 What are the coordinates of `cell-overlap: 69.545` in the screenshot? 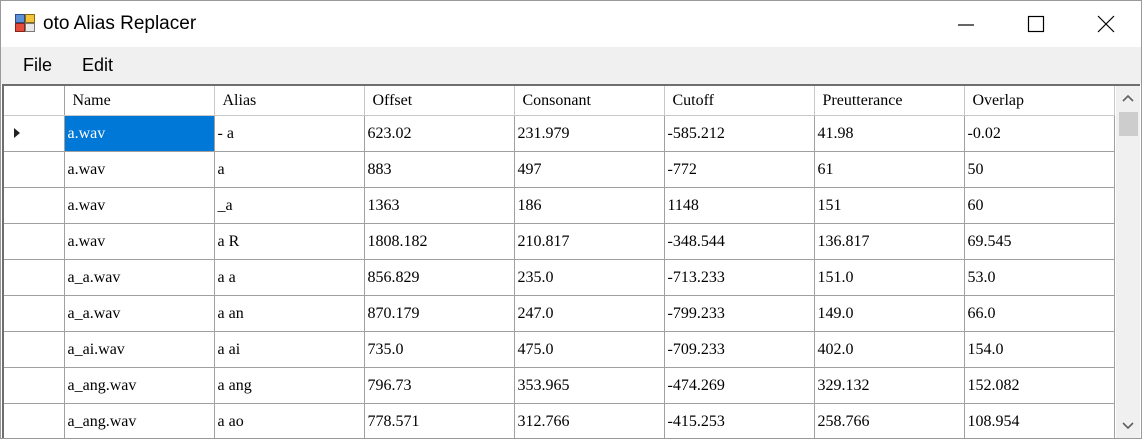 It's located at (1039, 241).